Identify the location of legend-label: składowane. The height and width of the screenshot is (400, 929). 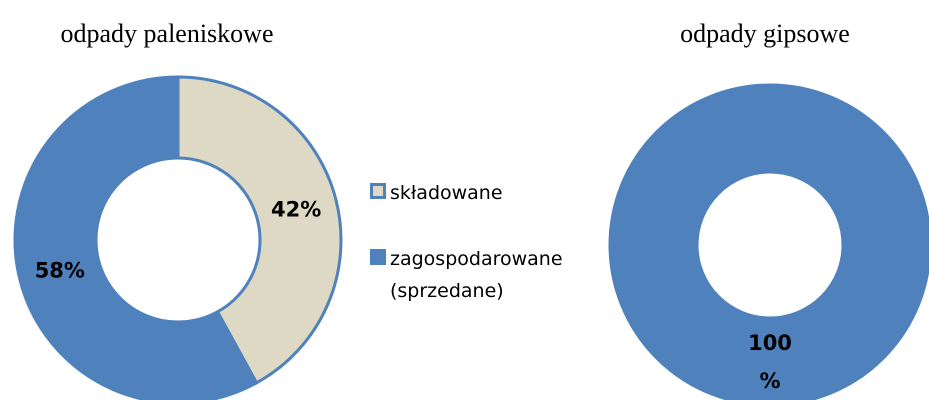
(446, 193).